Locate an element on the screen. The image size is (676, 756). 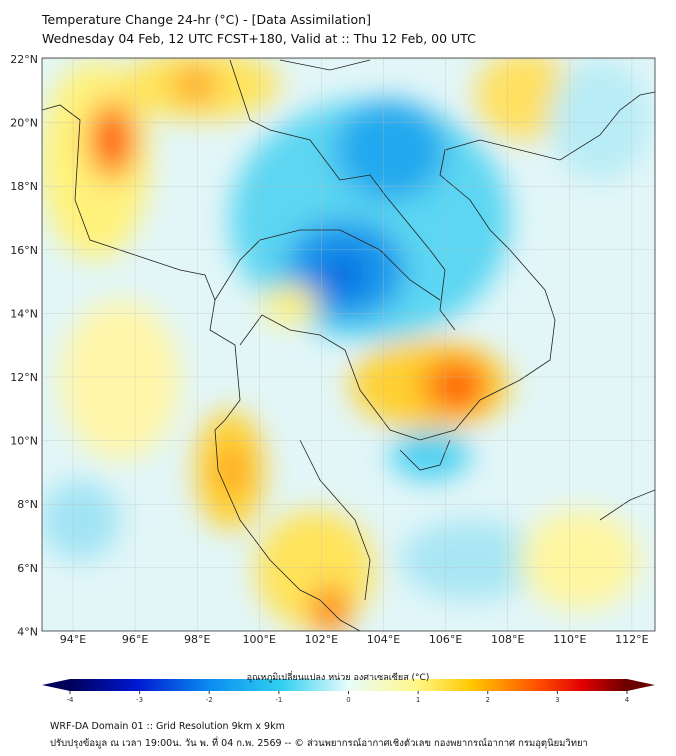
lon-label: 110°E is located at coordinates (569, 639).